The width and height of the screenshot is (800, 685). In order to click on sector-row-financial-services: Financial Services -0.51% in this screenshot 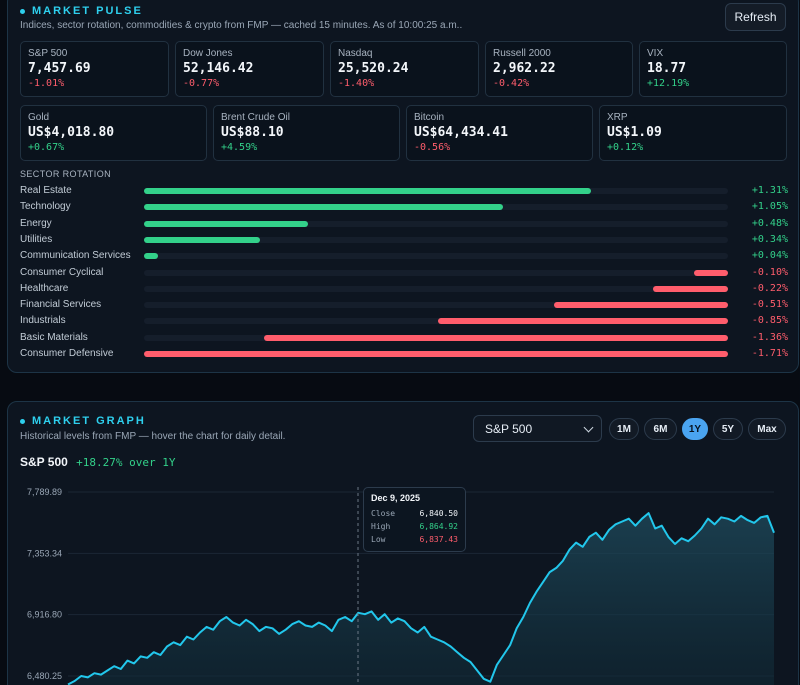, I will do `click(404, 305)`.